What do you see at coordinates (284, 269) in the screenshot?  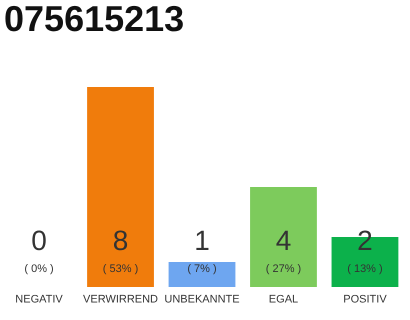 I see `annotation: ( 27% )` at bounding box center [284, 269].